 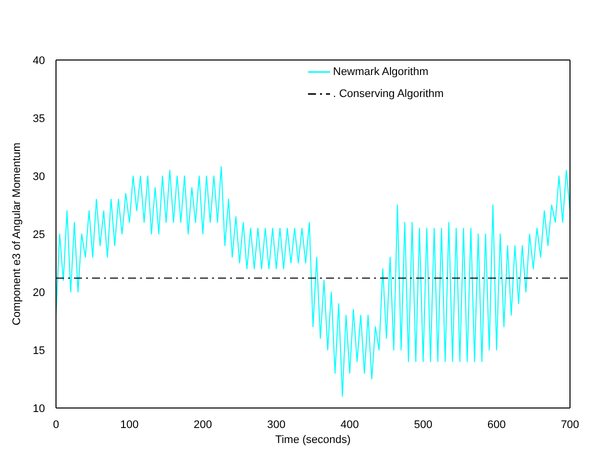 I want to click on x-tick-label: 600, so click(x=496, y=424).